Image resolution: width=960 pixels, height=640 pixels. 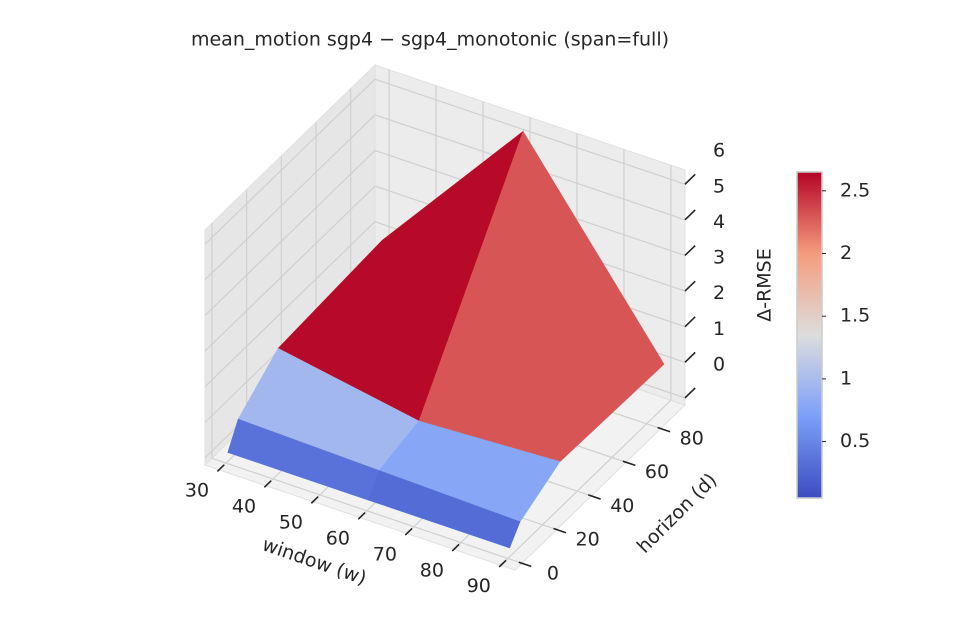 What do you see at coordinates (719, 186) in the screenshot?
I see `z-tick-label: 5` at bounding box center [719, 186].